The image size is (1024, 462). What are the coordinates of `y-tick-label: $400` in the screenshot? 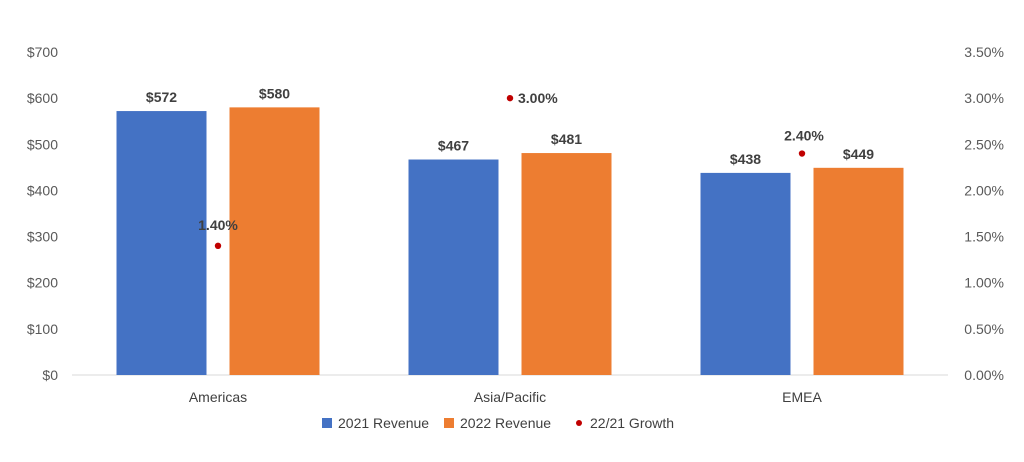 It's located at (42, 190).